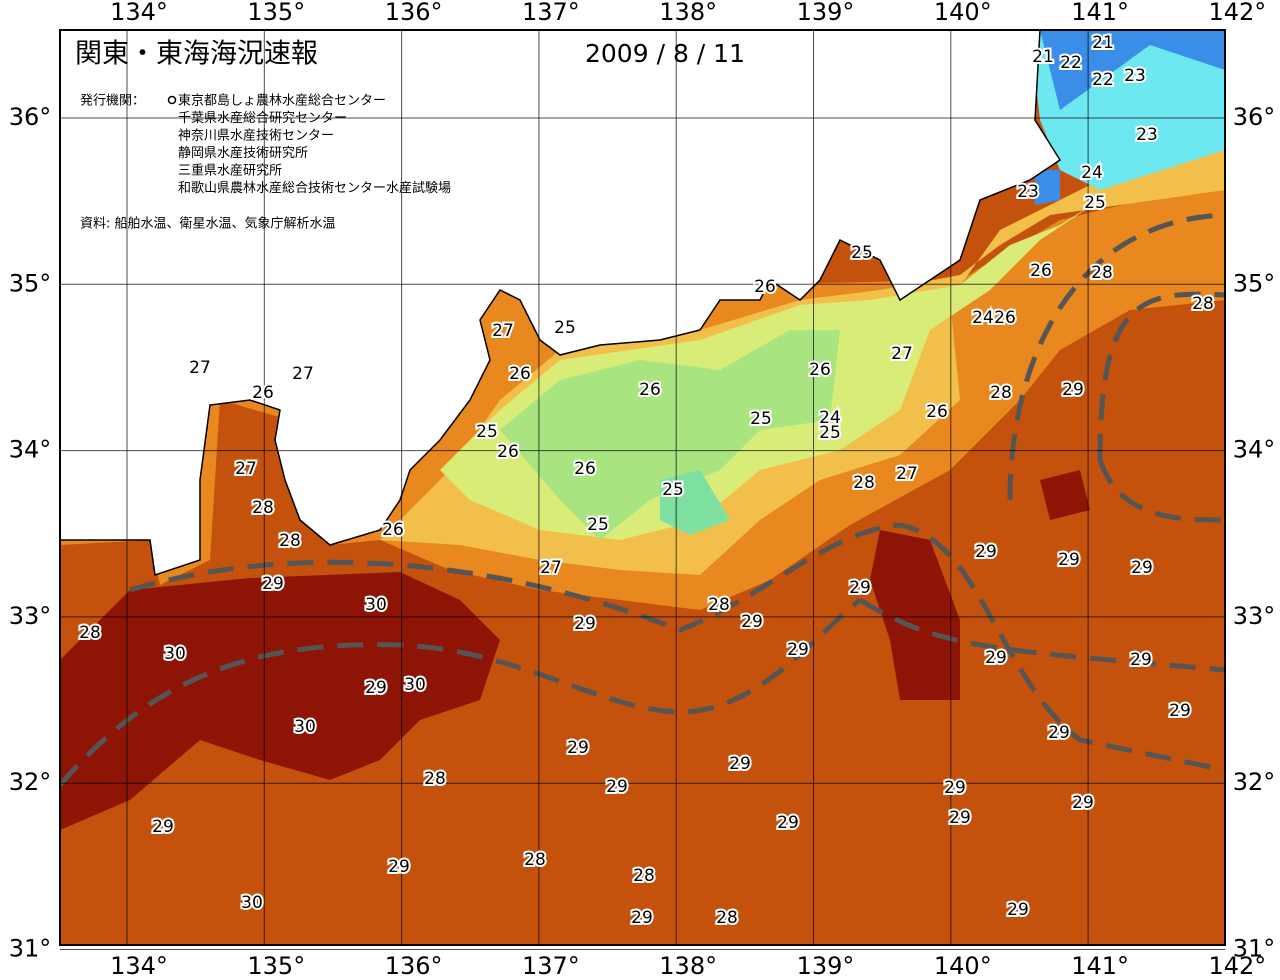 This screenshot has width=1280, height=980. I want to click on bullet, so click(172, 100).